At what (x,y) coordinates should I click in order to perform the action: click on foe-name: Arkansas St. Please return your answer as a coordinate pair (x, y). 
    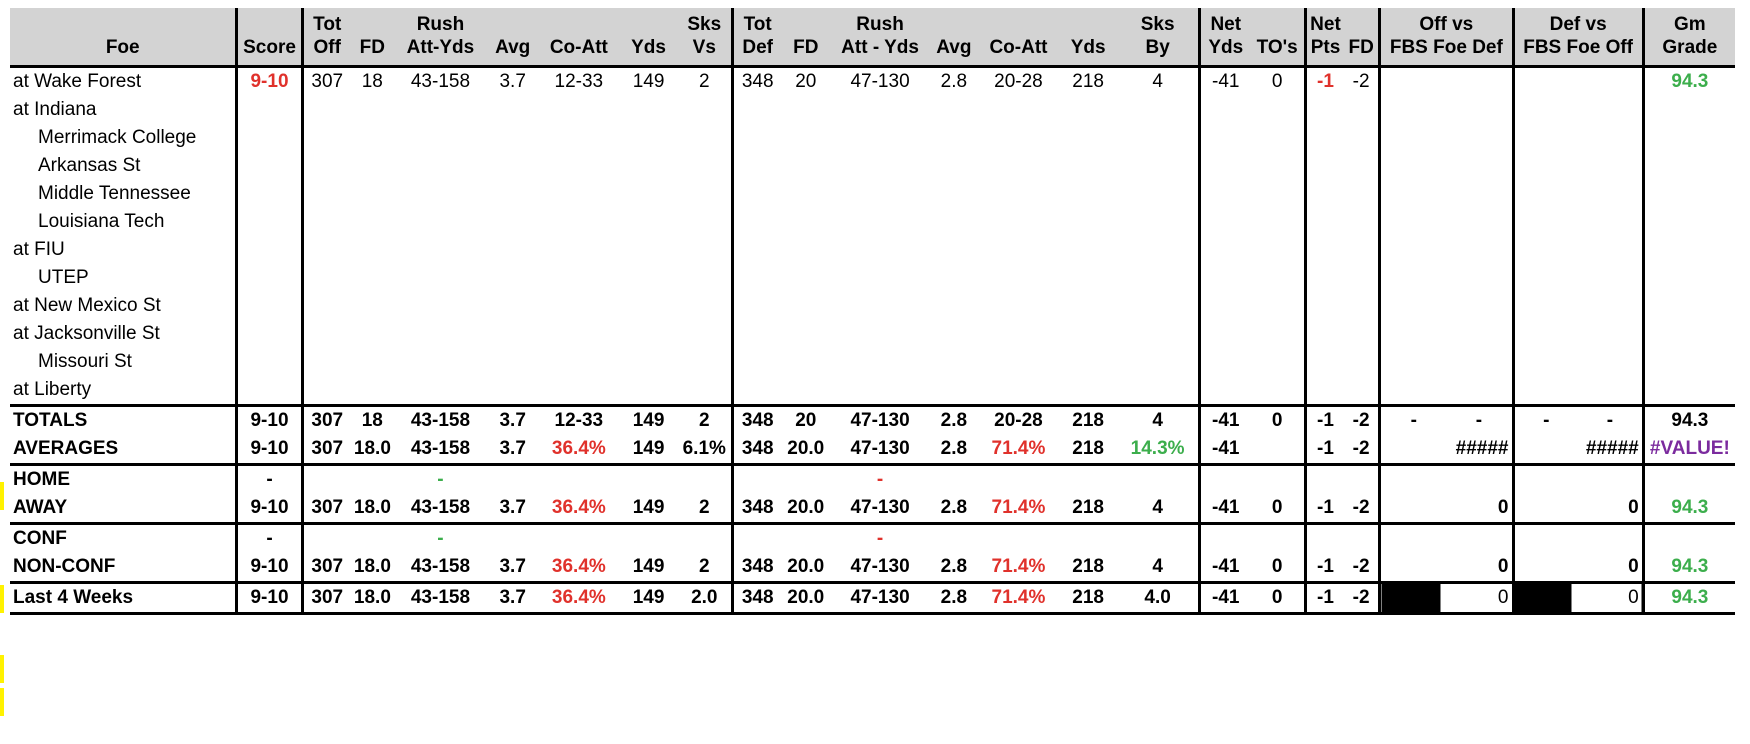
    Looking at the image, I should click on (89, 165).